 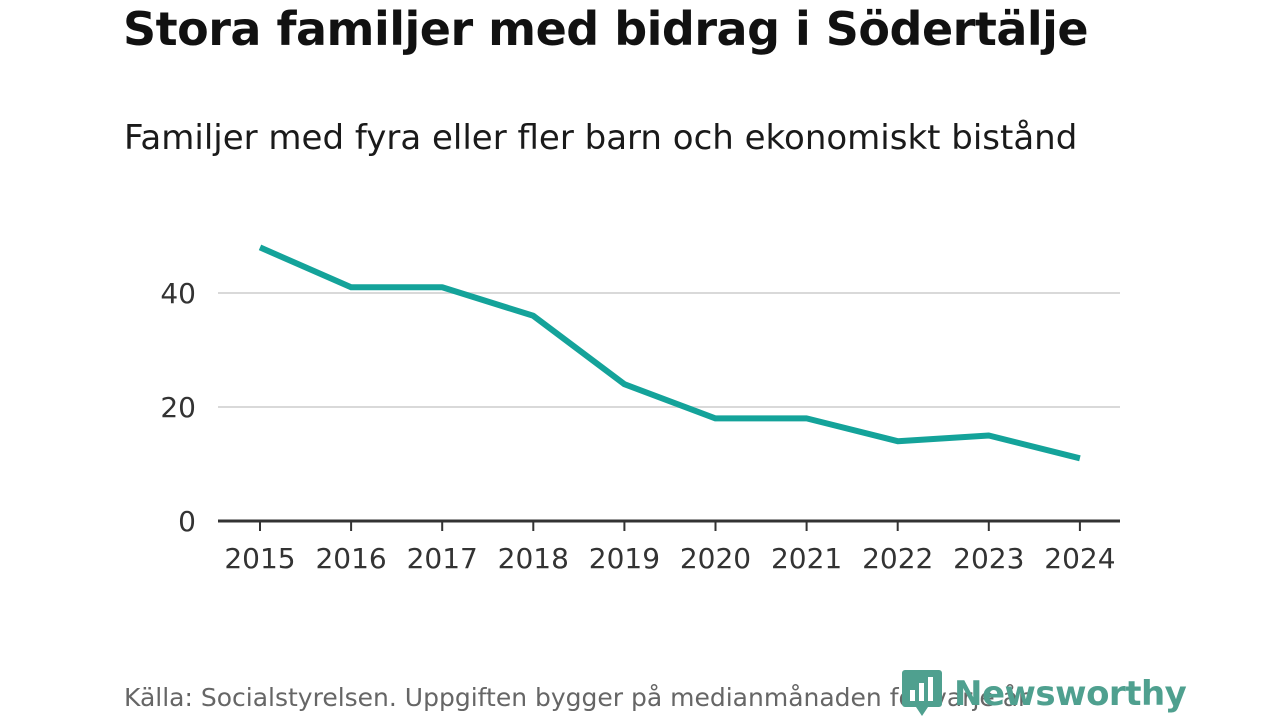 I want to click on x-tick-label-2017: 2017, so click(x=442, y=558).